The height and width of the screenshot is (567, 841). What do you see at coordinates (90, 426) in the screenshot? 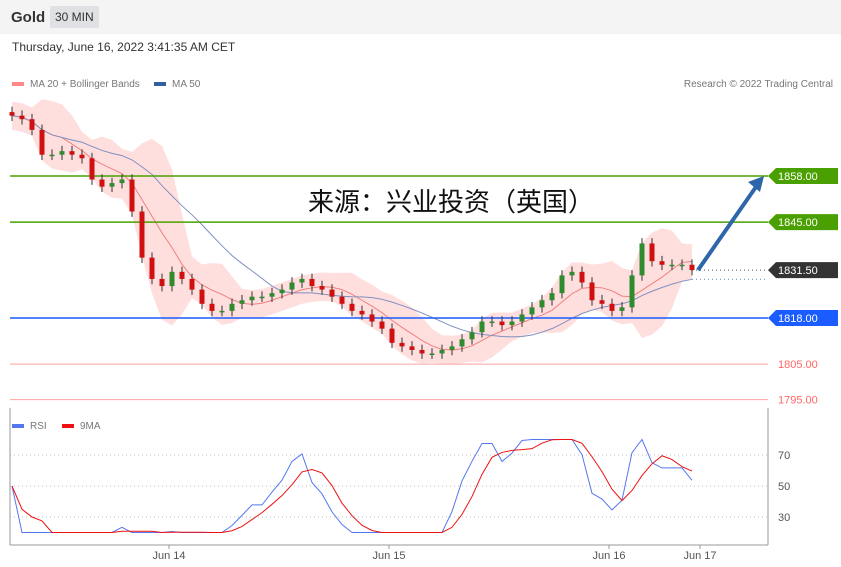
I see `legend-ma9-label: 9MA` at bounding box center [90, 426].